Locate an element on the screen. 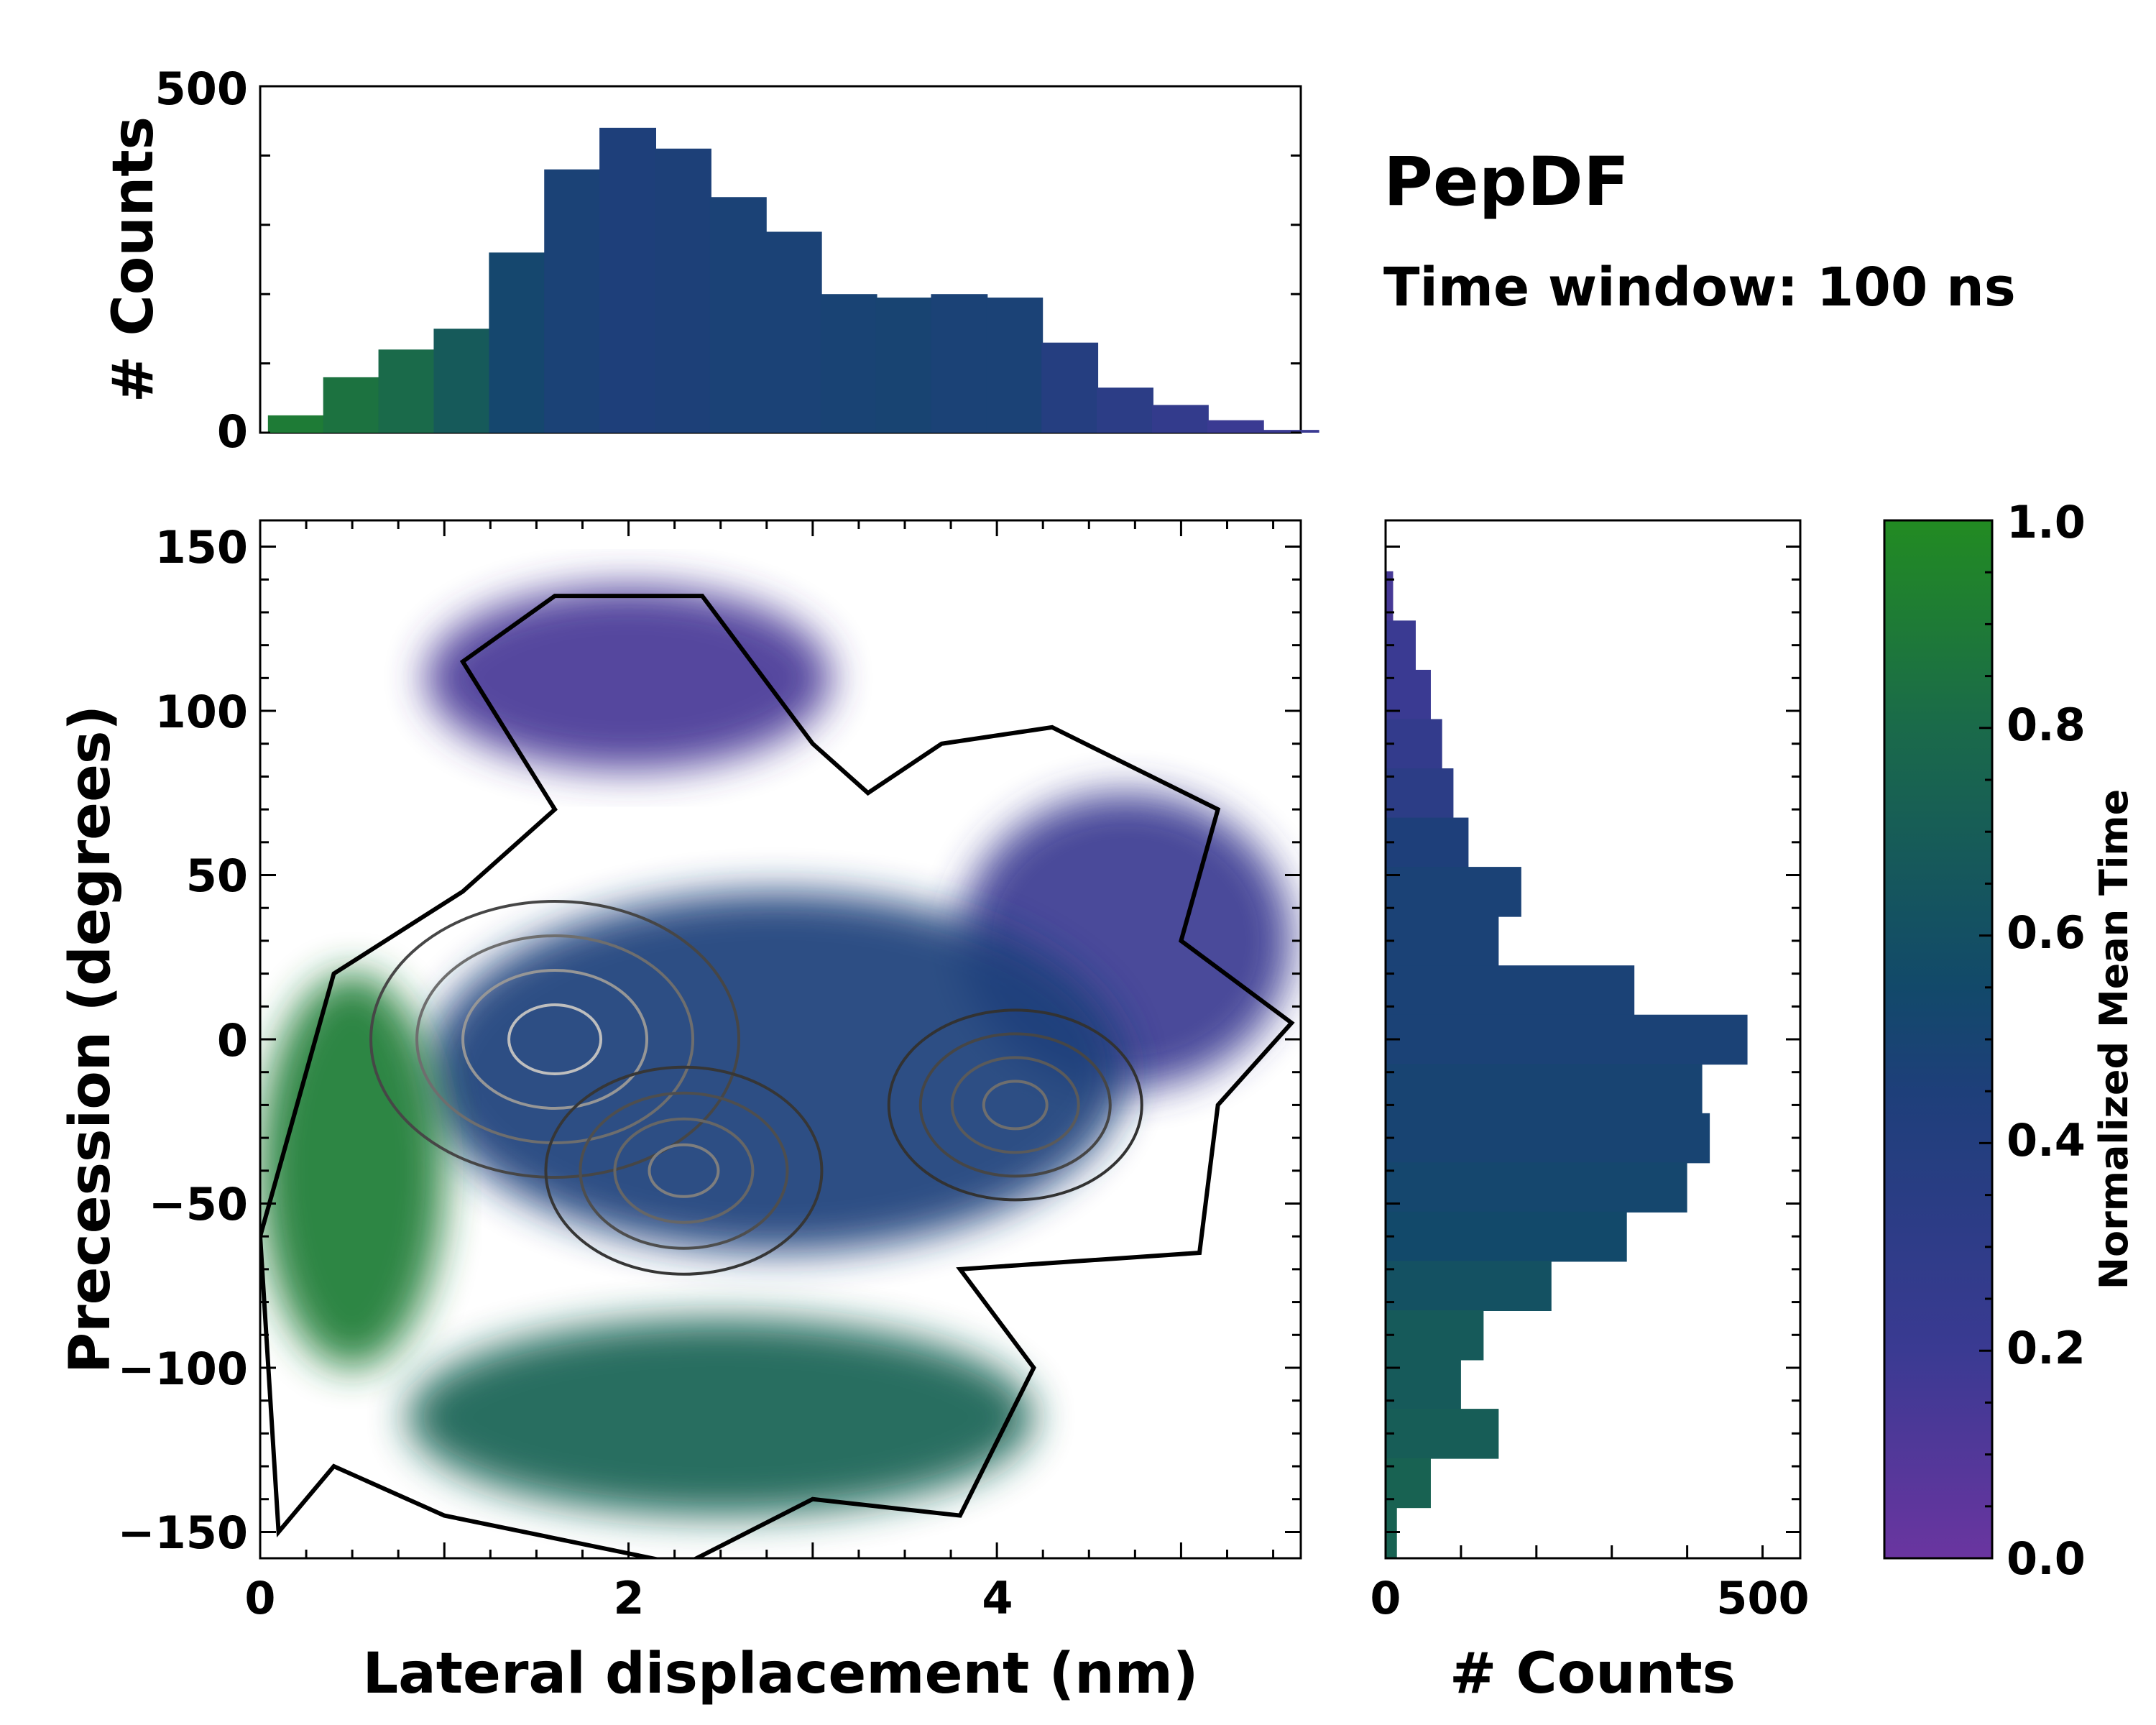 Image resolution: width=2156 pixels, height=1725 pixels. main-ytick-label: 0 is located at coordinates (233, 1040).